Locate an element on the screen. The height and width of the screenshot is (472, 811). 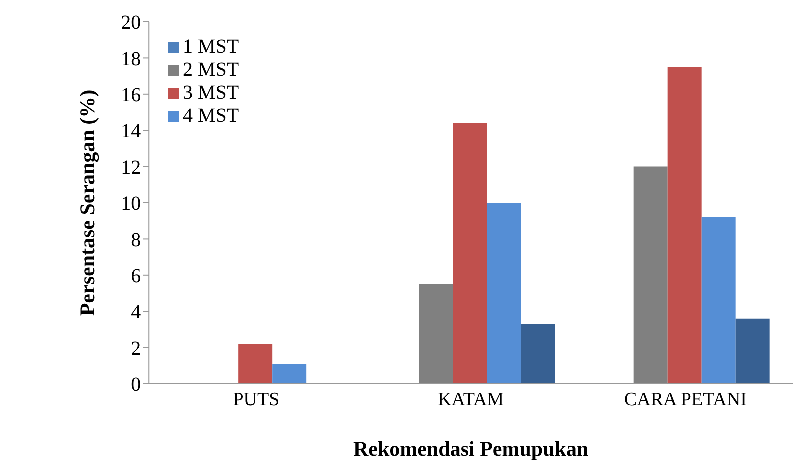
y-axis-title: Persentase Serangan (%) is located at coordinates (88, 203).